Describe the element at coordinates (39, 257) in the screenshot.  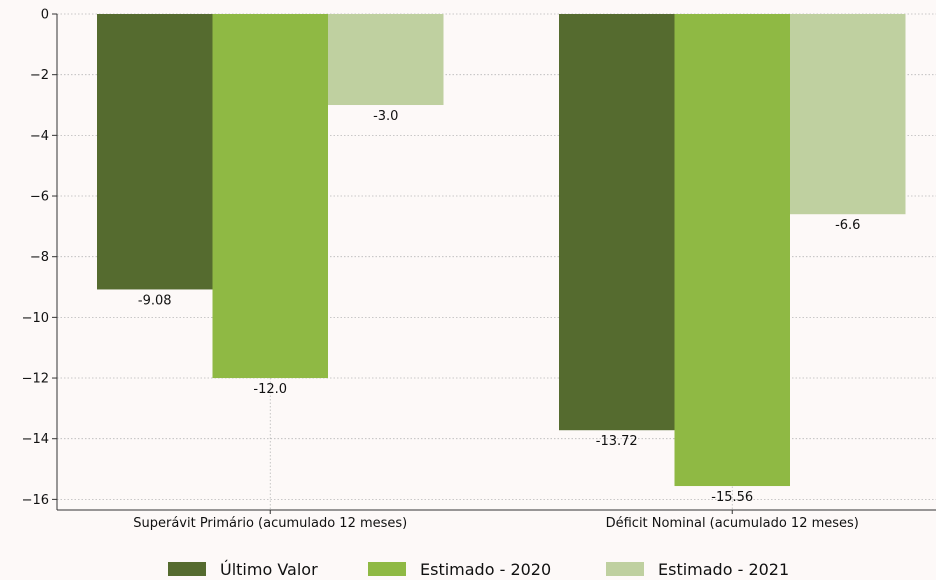
I see `y-tick-label: −8` at that location.